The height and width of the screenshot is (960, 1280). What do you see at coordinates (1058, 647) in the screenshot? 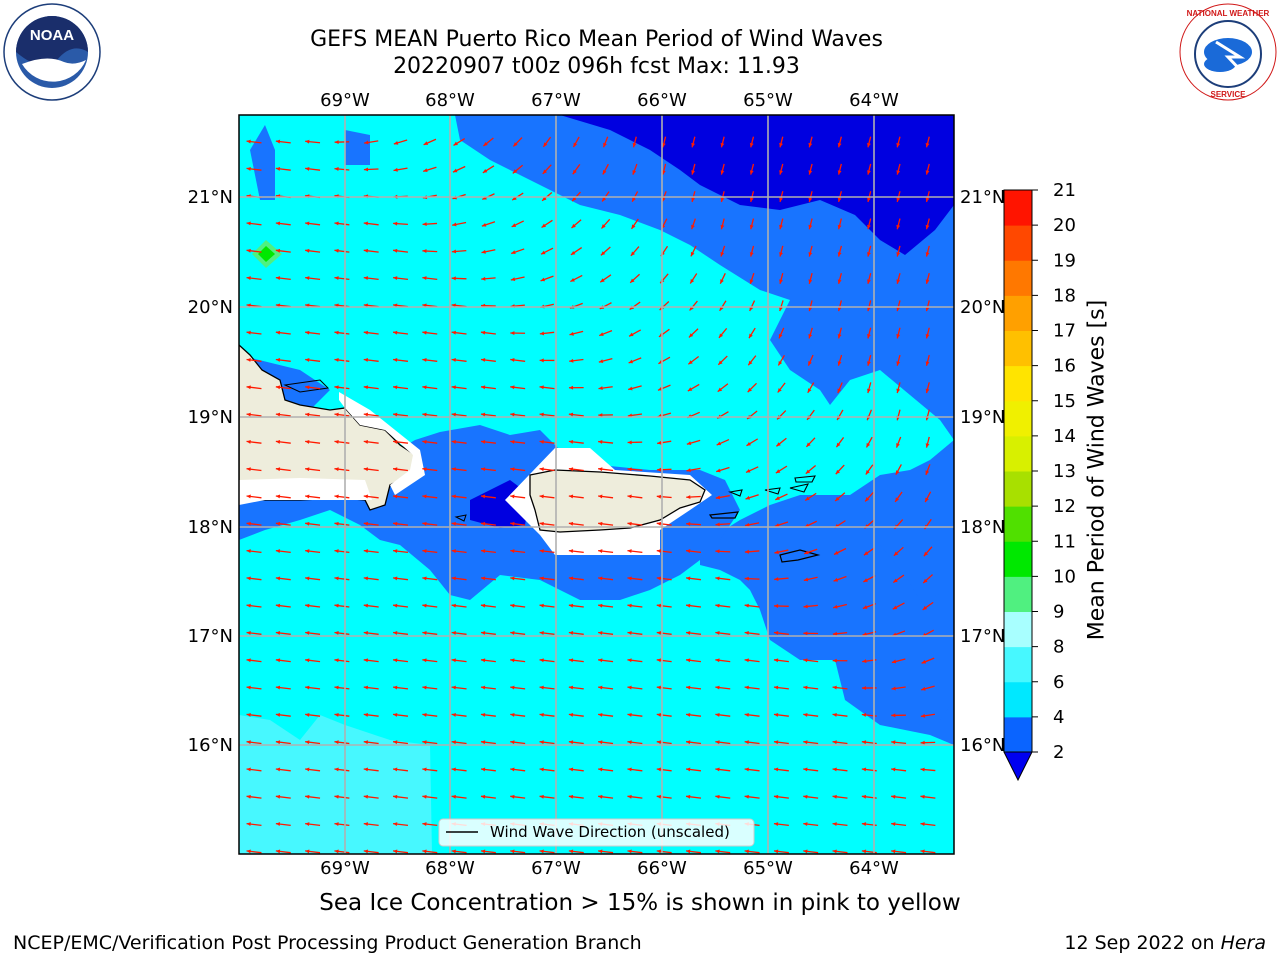
I see `colorbar-tick-label: 8` at bounding box center [1058, 647].